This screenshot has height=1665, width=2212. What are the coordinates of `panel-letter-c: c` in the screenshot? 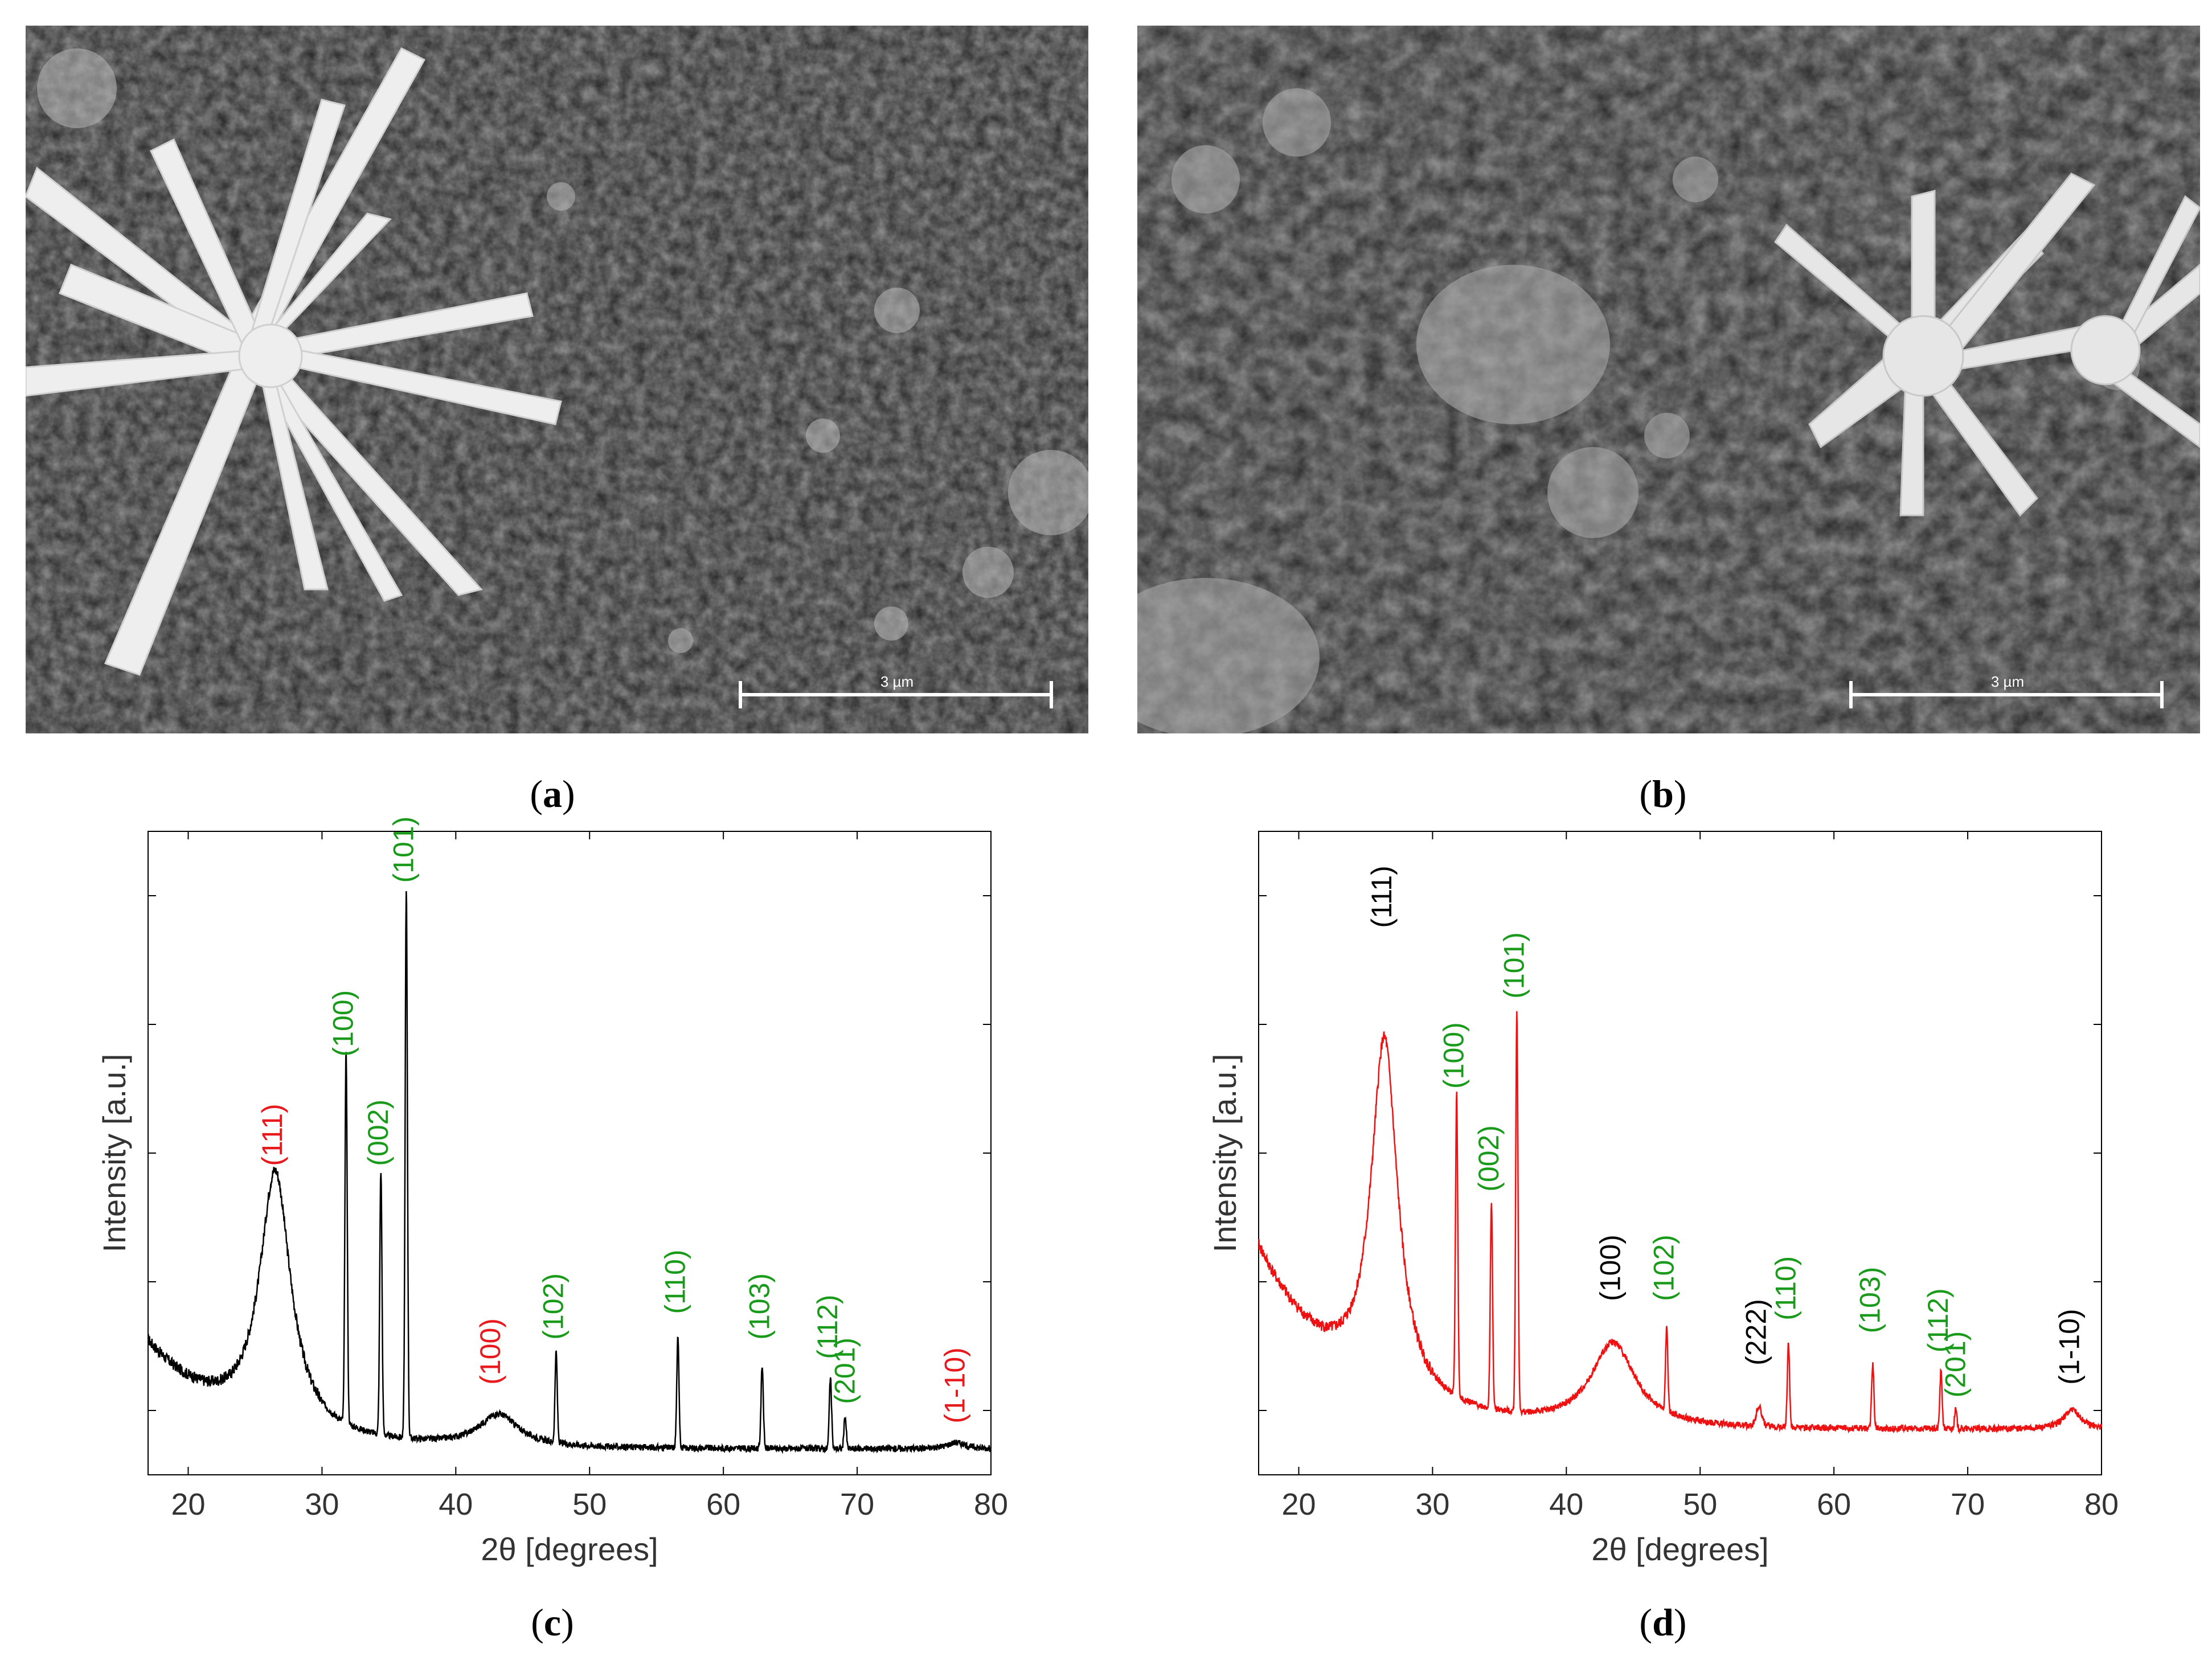 It's located at (552, 1622).